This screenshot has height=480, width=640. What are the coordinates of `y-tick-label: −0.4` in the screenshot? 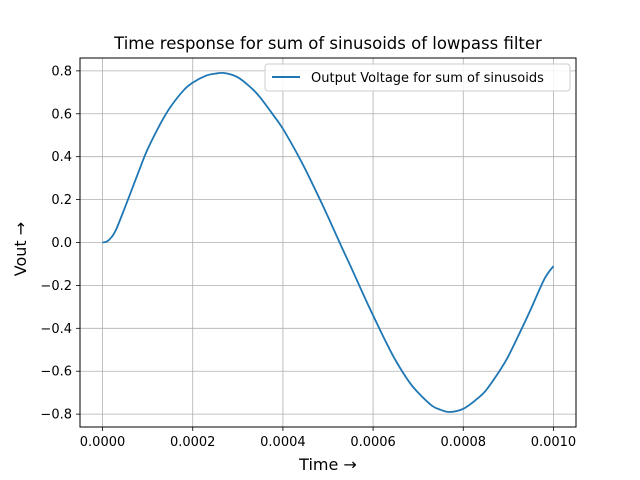 It's located at (56, 329).